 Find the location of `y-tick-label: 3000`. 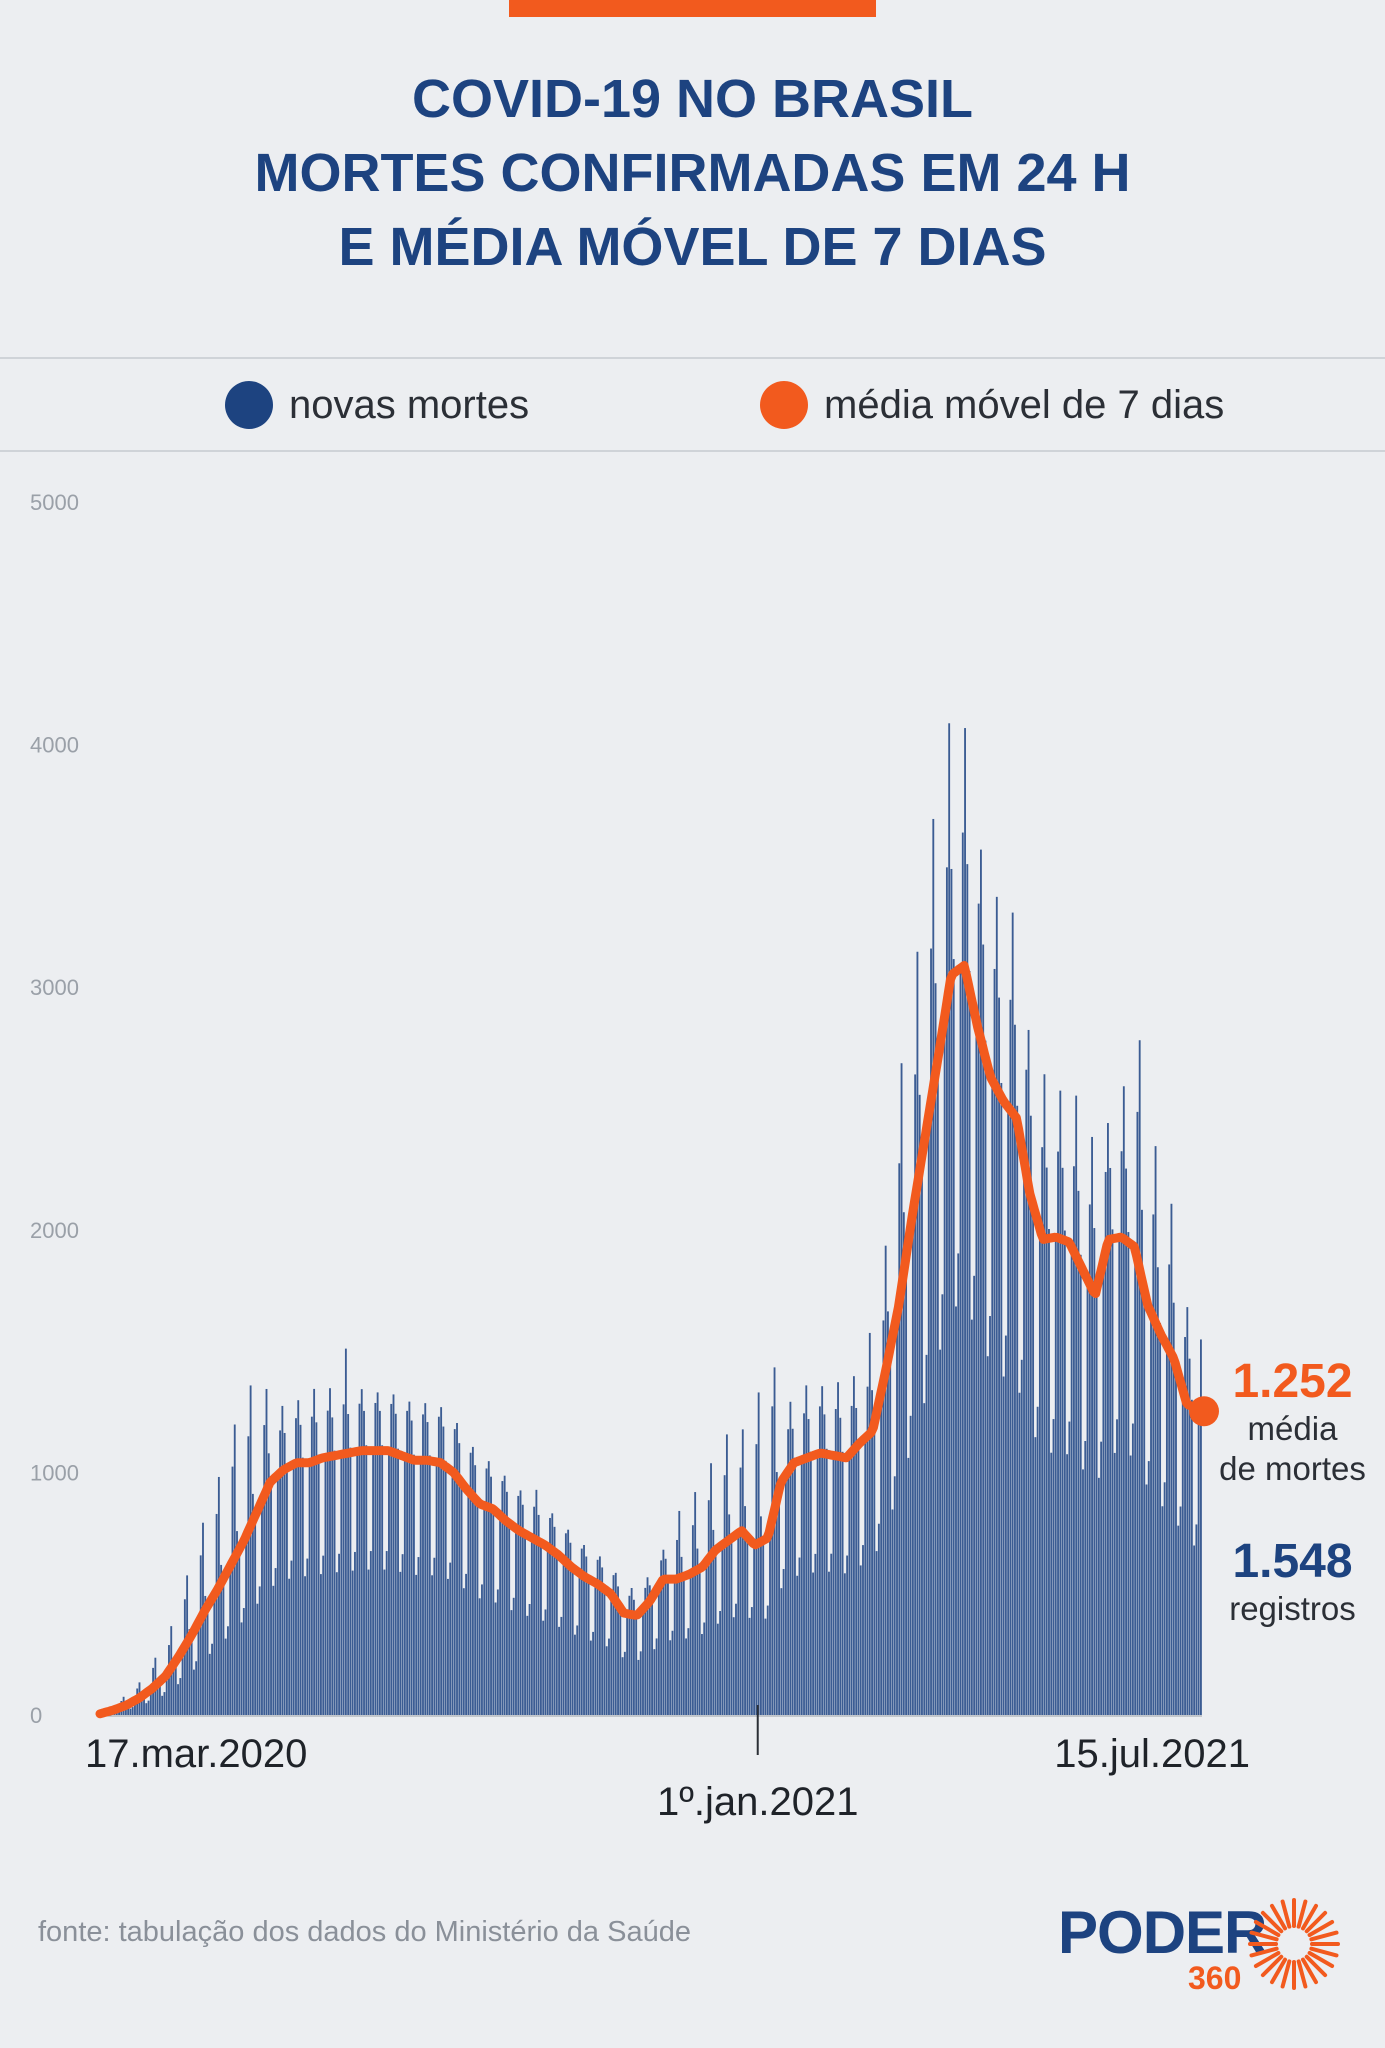

y-tick-label: 3000 is located at coordinates (54, 987).